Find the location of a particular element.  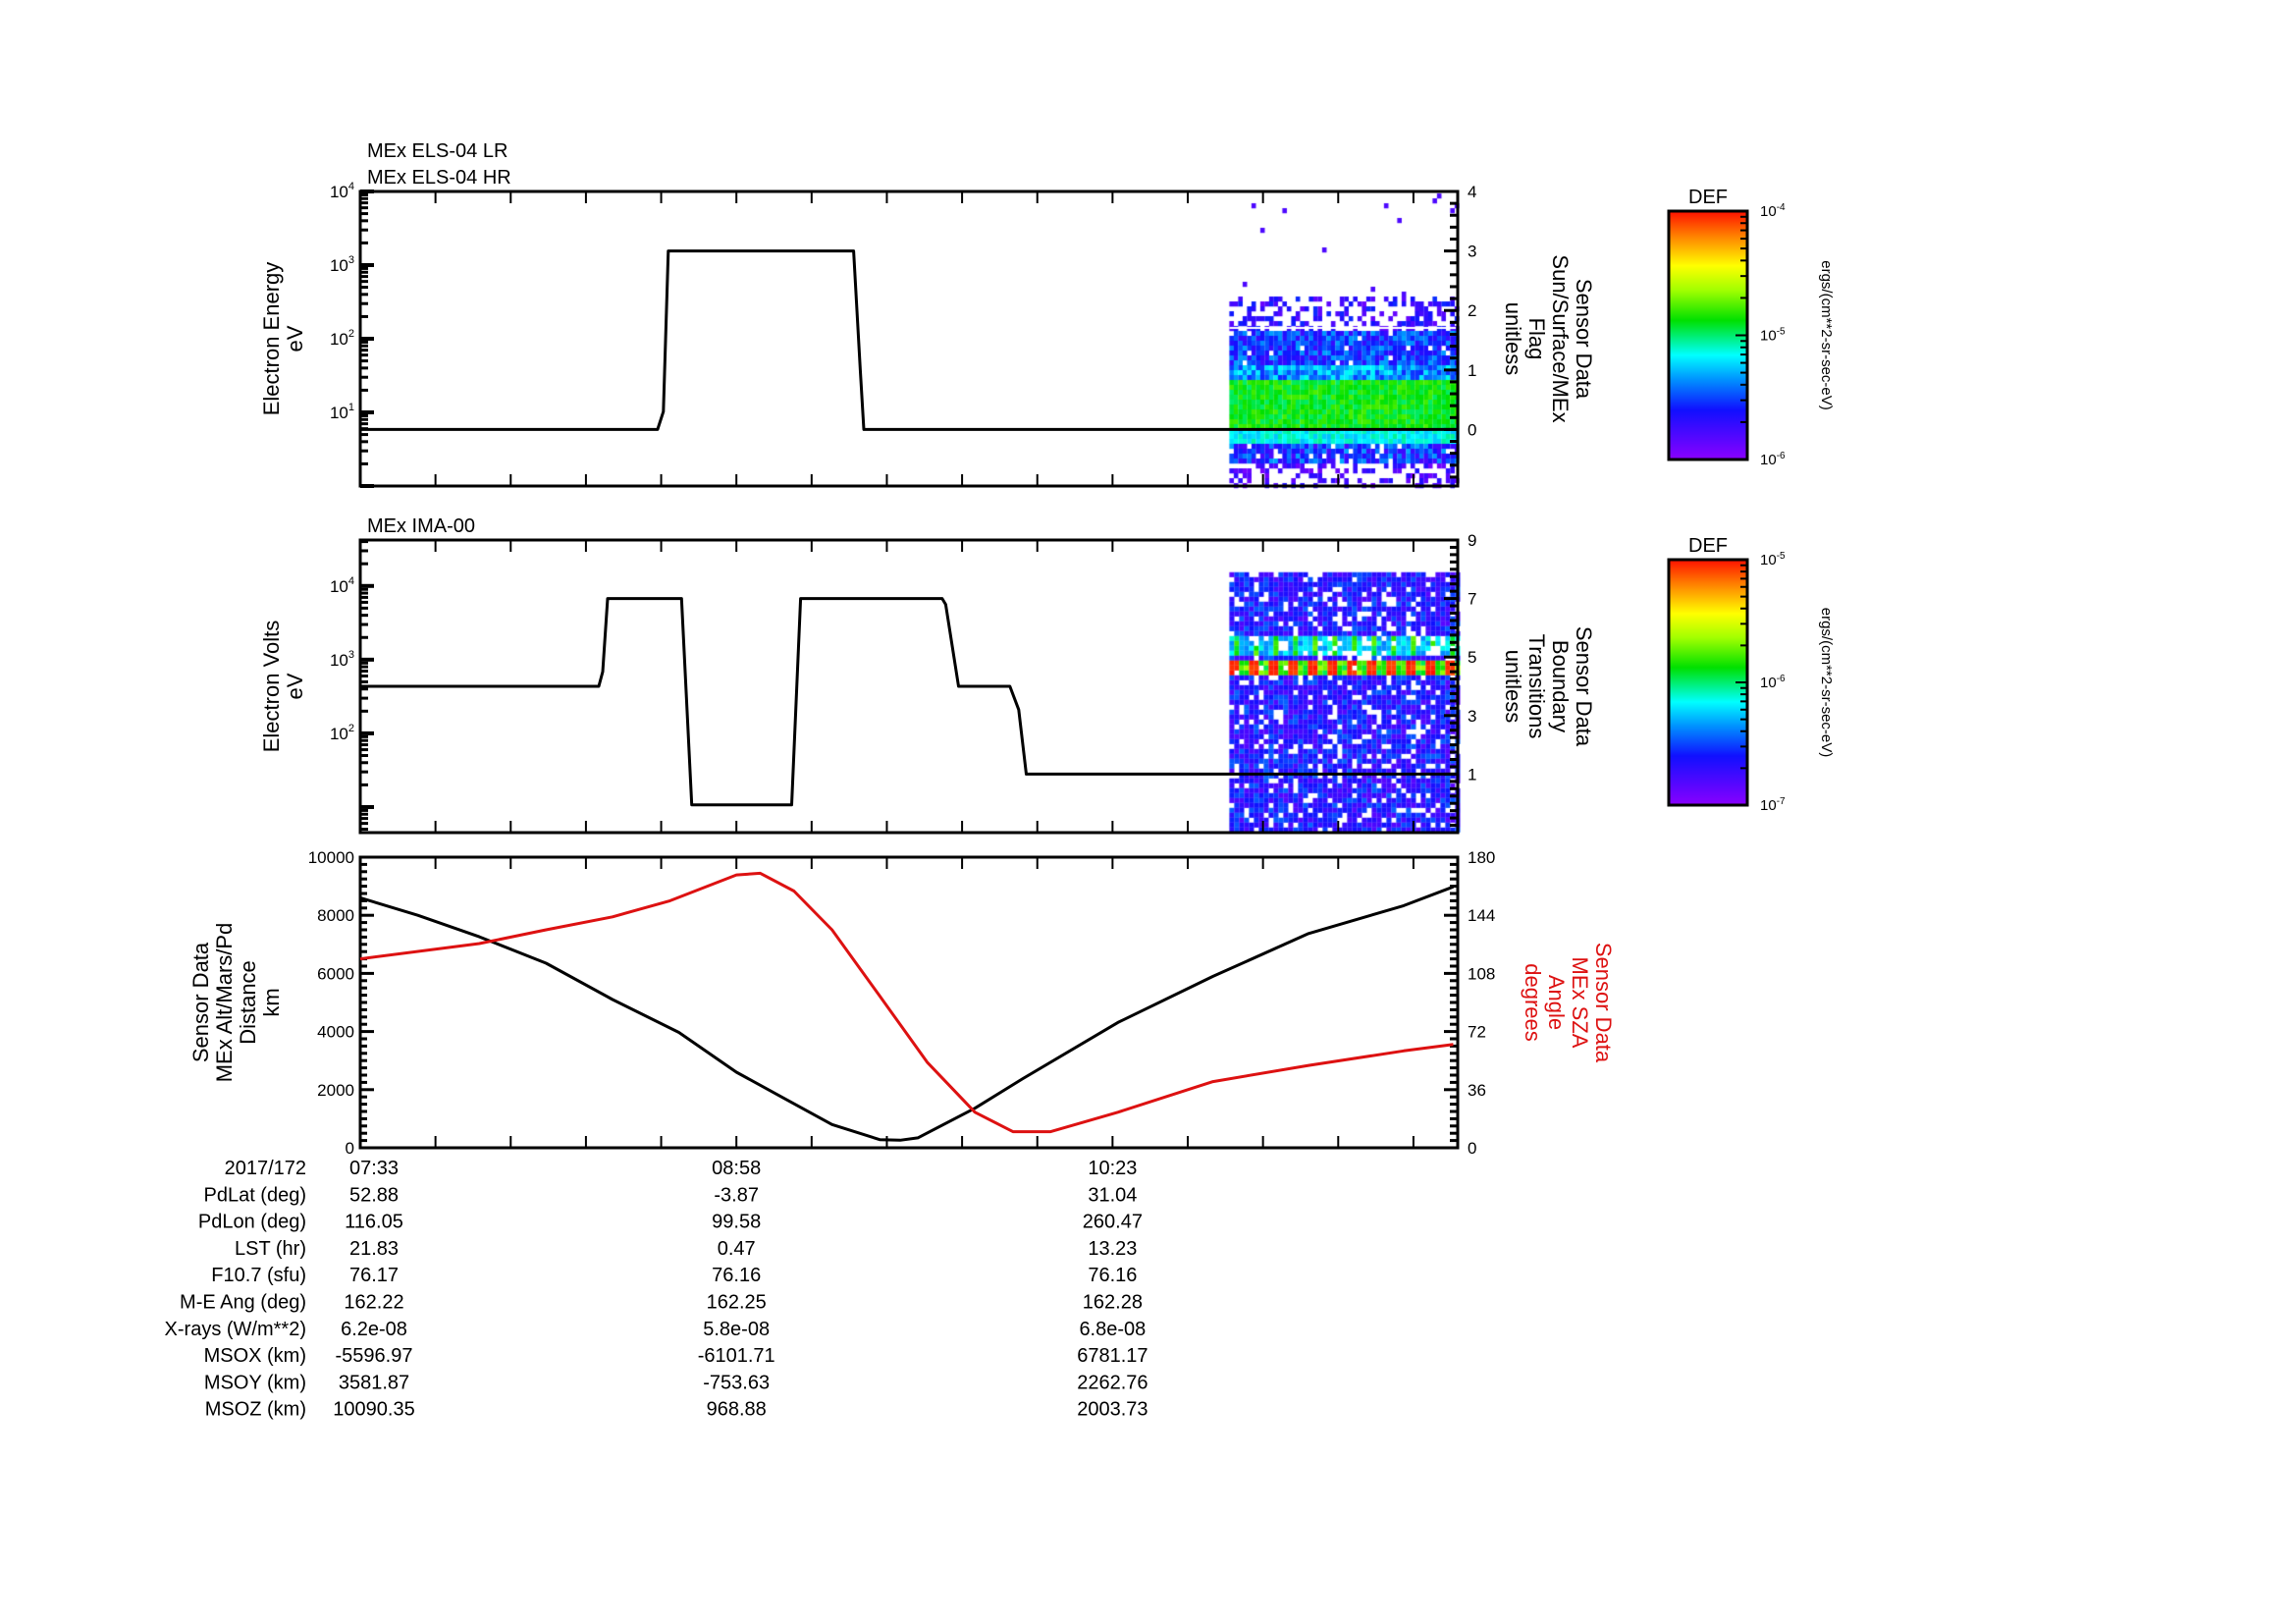

row-label: MSOY (km) is located at coordinates (255, 1382).